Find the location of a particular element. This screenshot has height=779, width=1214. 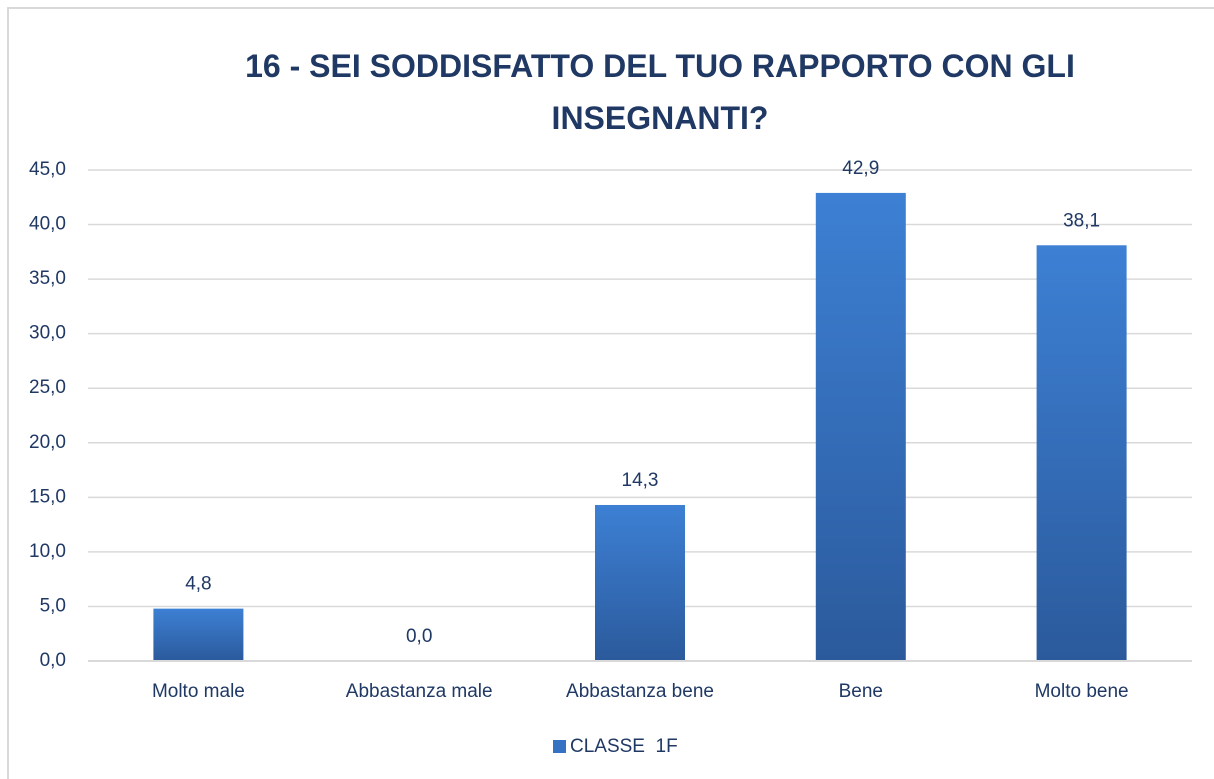

x-tick-label: Abbastanza bene is located at coordinates (640, 691).